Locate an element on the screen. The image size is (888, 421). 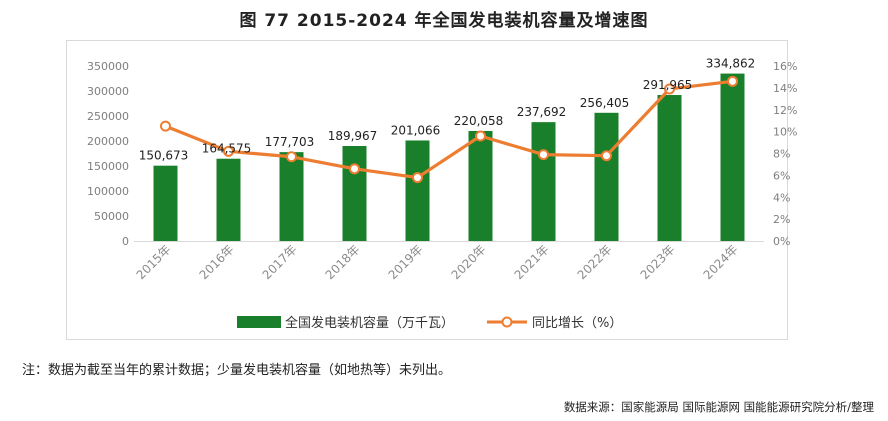
bar-data-label: 256,405 is located at coordinates (605, 103).